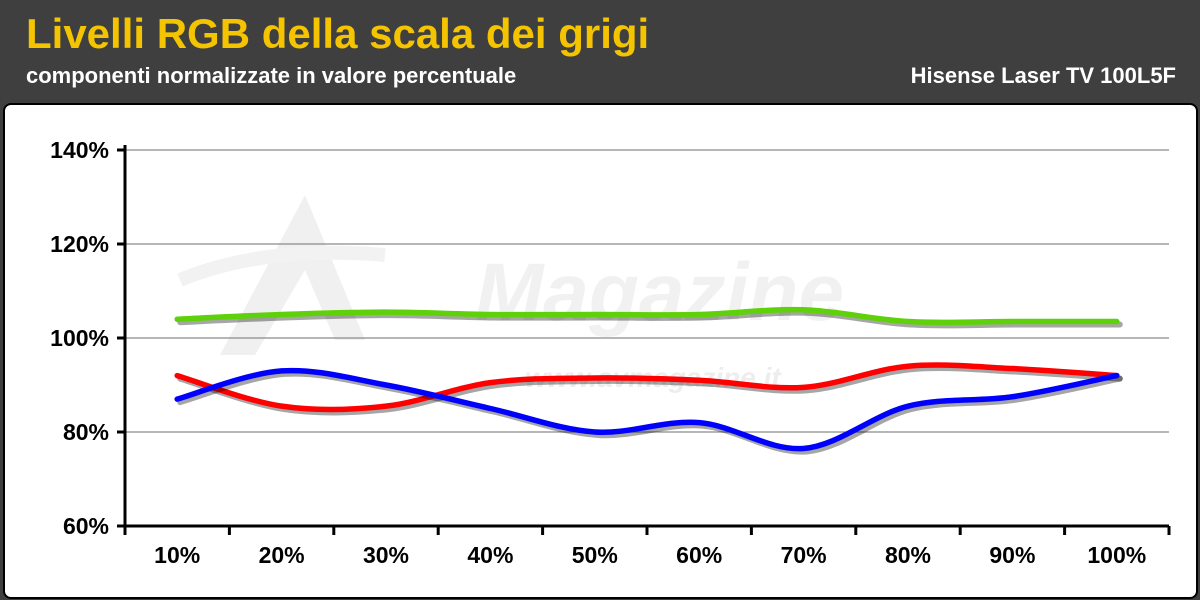 This screenshot has width=1200, height=600. I want to click on watermark-swoosh-icon, so click(281, 266).